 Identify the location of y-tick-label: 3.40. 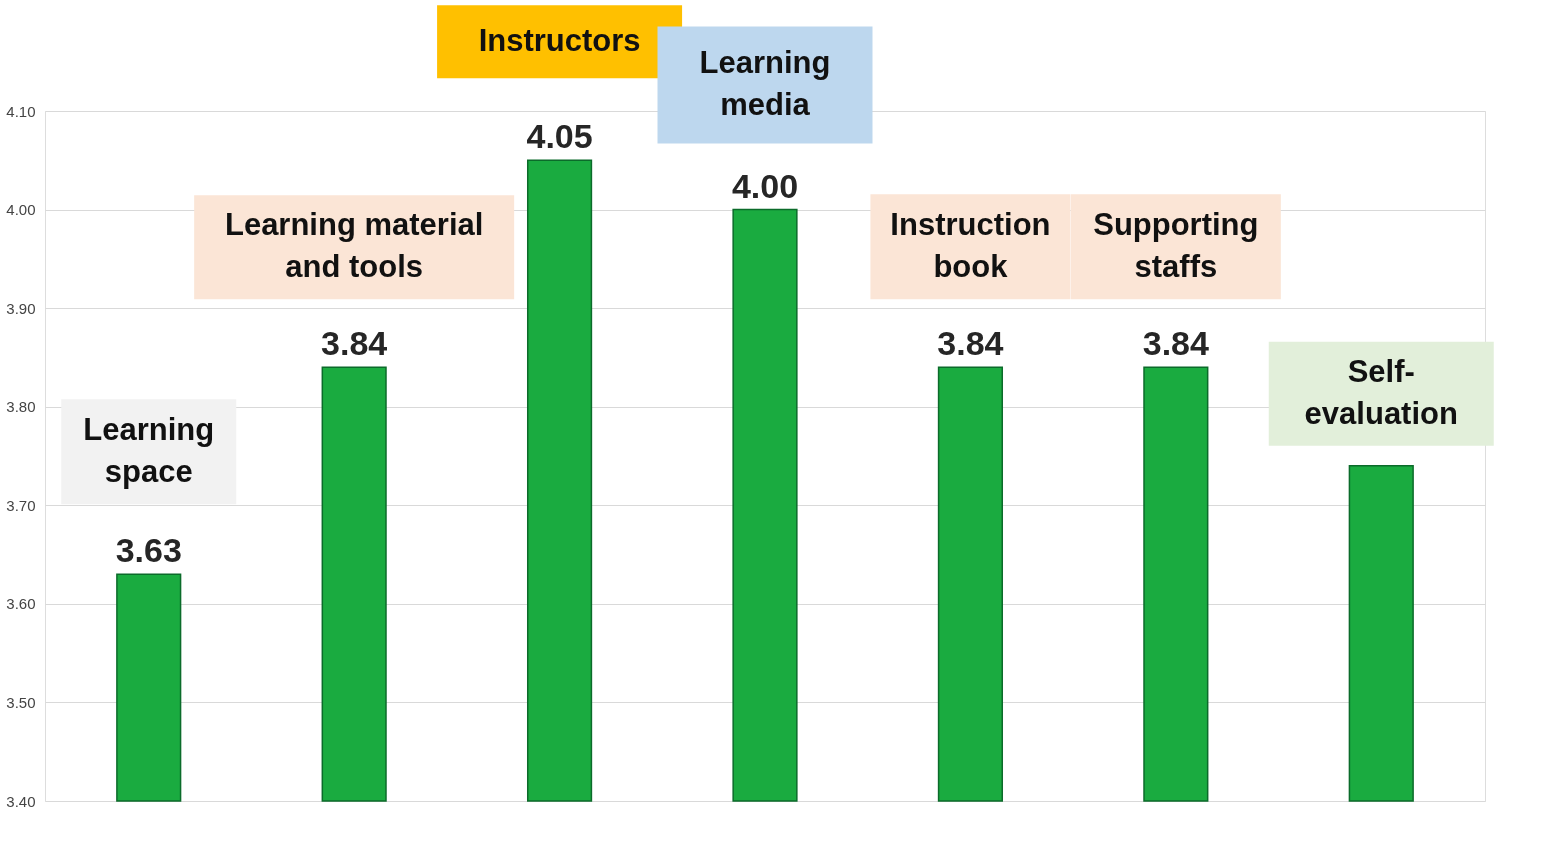
(21, 801).